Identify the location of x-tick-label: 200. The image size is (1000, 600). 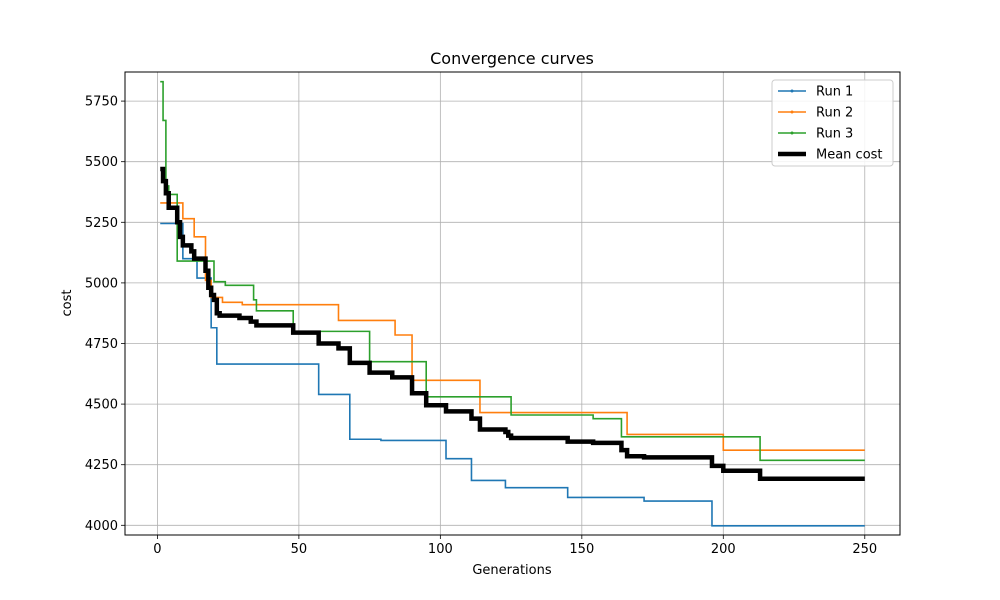
(723, 549).